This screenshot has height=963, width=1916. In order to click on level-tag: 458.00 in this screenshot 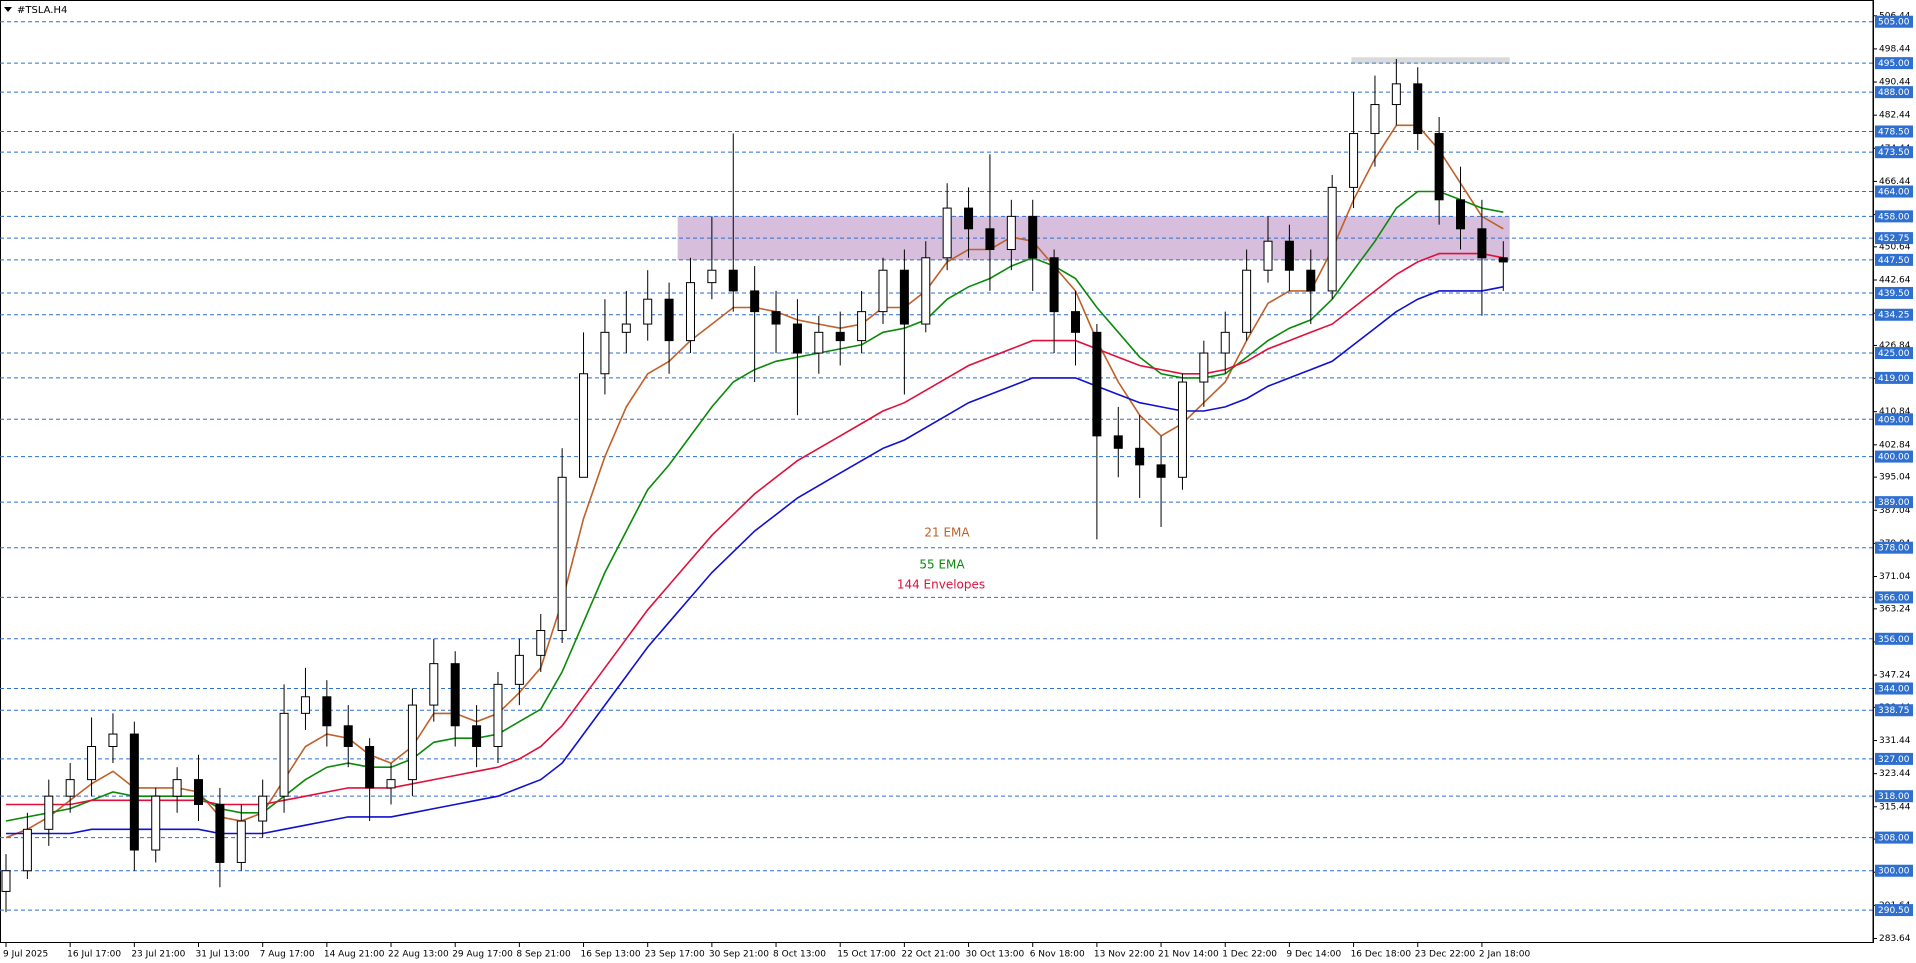, I will do `click(1894, 216)`.